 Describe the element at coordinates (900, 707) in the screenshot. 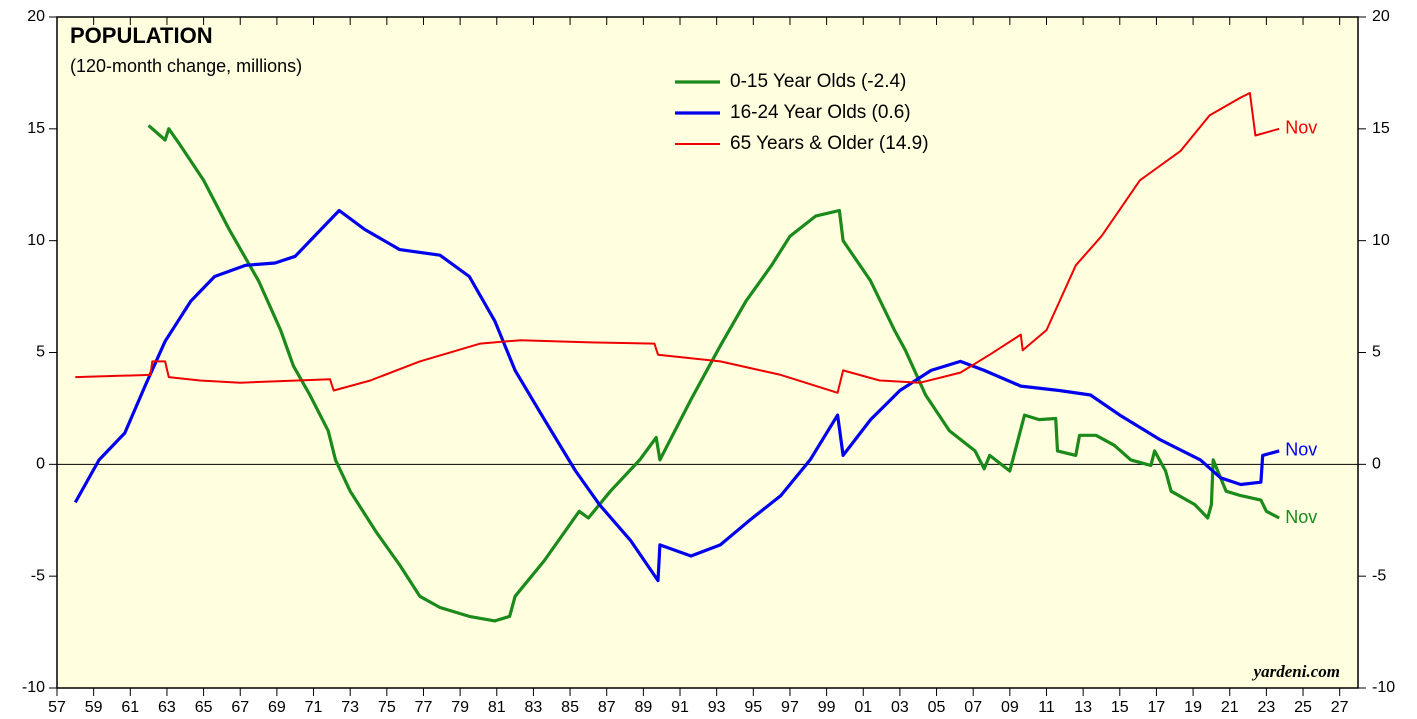

I see `x-tick-label: 03` at that location.